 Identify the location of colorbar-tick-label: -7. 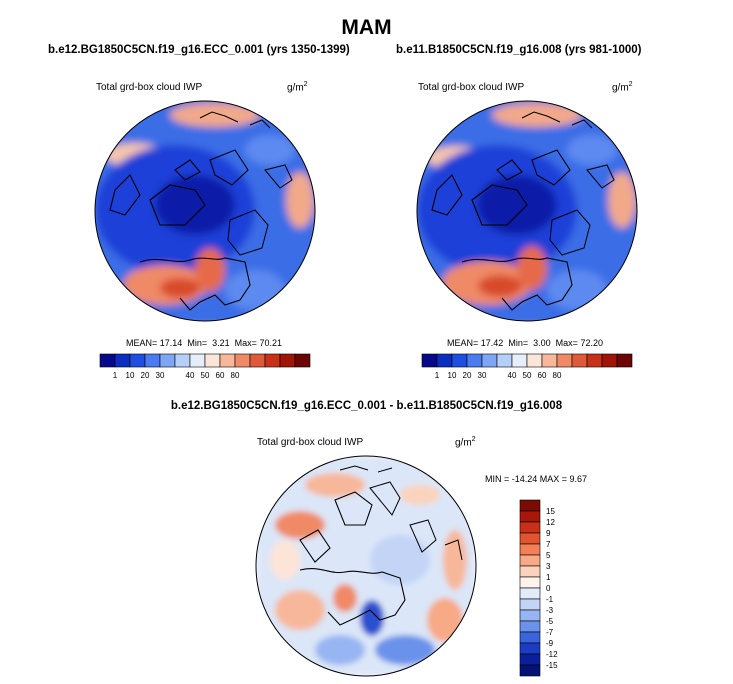
(550, 632).